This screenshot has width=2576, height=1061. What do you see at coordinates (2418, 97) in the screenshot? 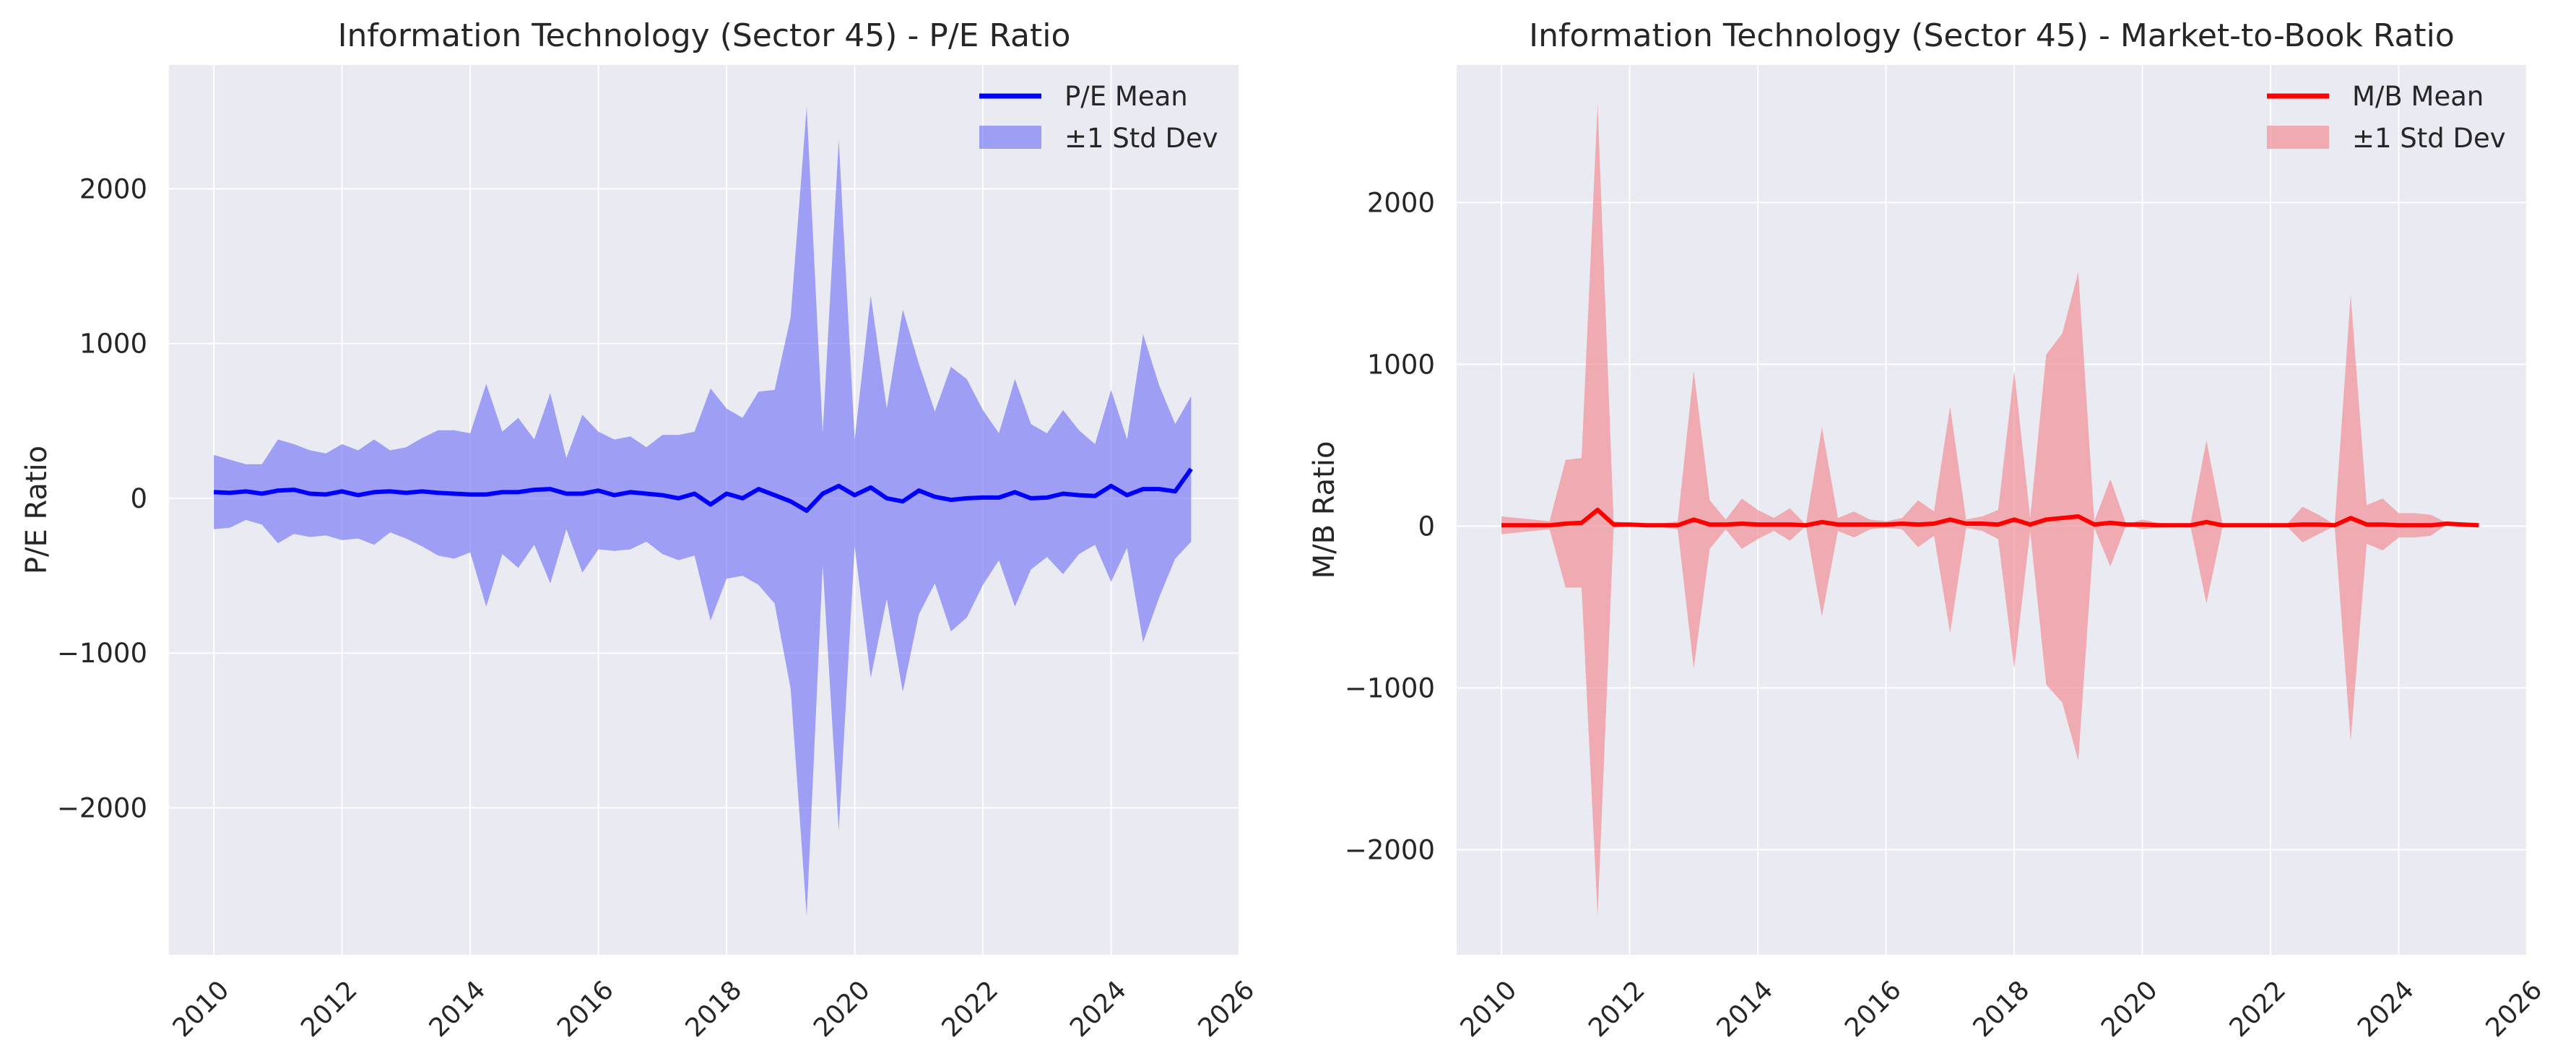
I see `mb-legend-mean-label: M/B Mean` at bounding box center [2418, 97].